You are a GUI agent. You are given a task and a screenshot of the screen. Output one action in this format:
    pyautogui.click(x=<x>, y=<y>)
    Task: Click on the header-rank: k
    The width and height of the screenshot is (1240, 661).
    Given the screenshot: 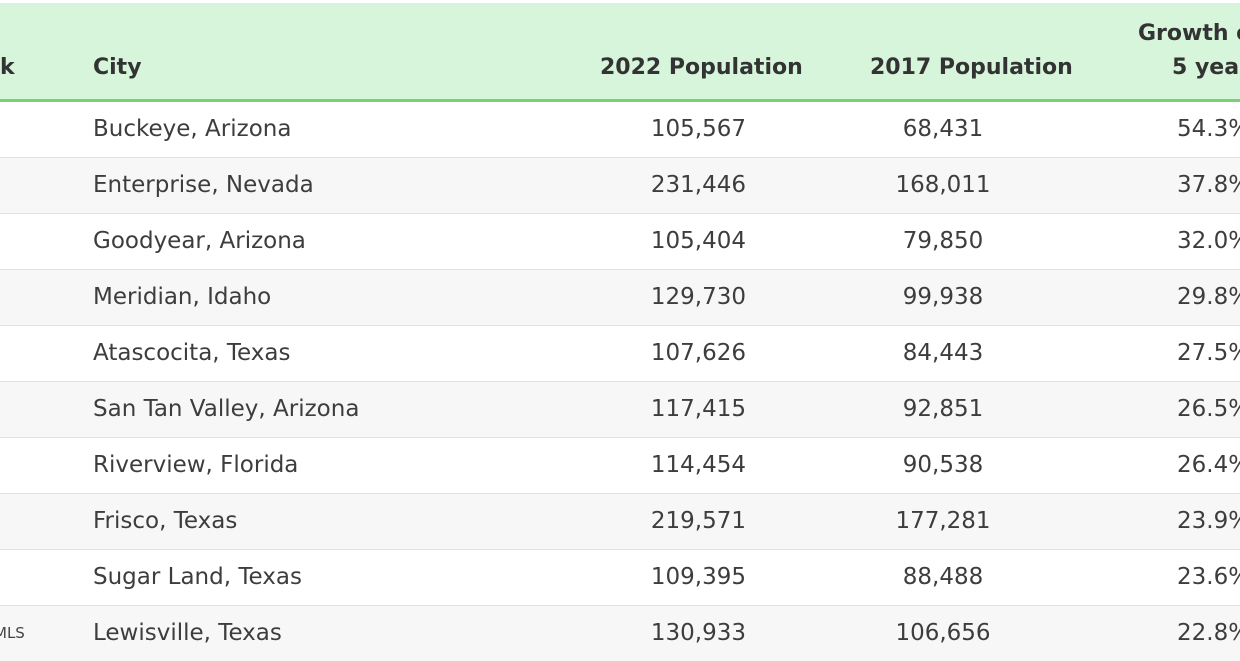 What is the action you would take?
    pyautogui.click(x=7, y=67)
    